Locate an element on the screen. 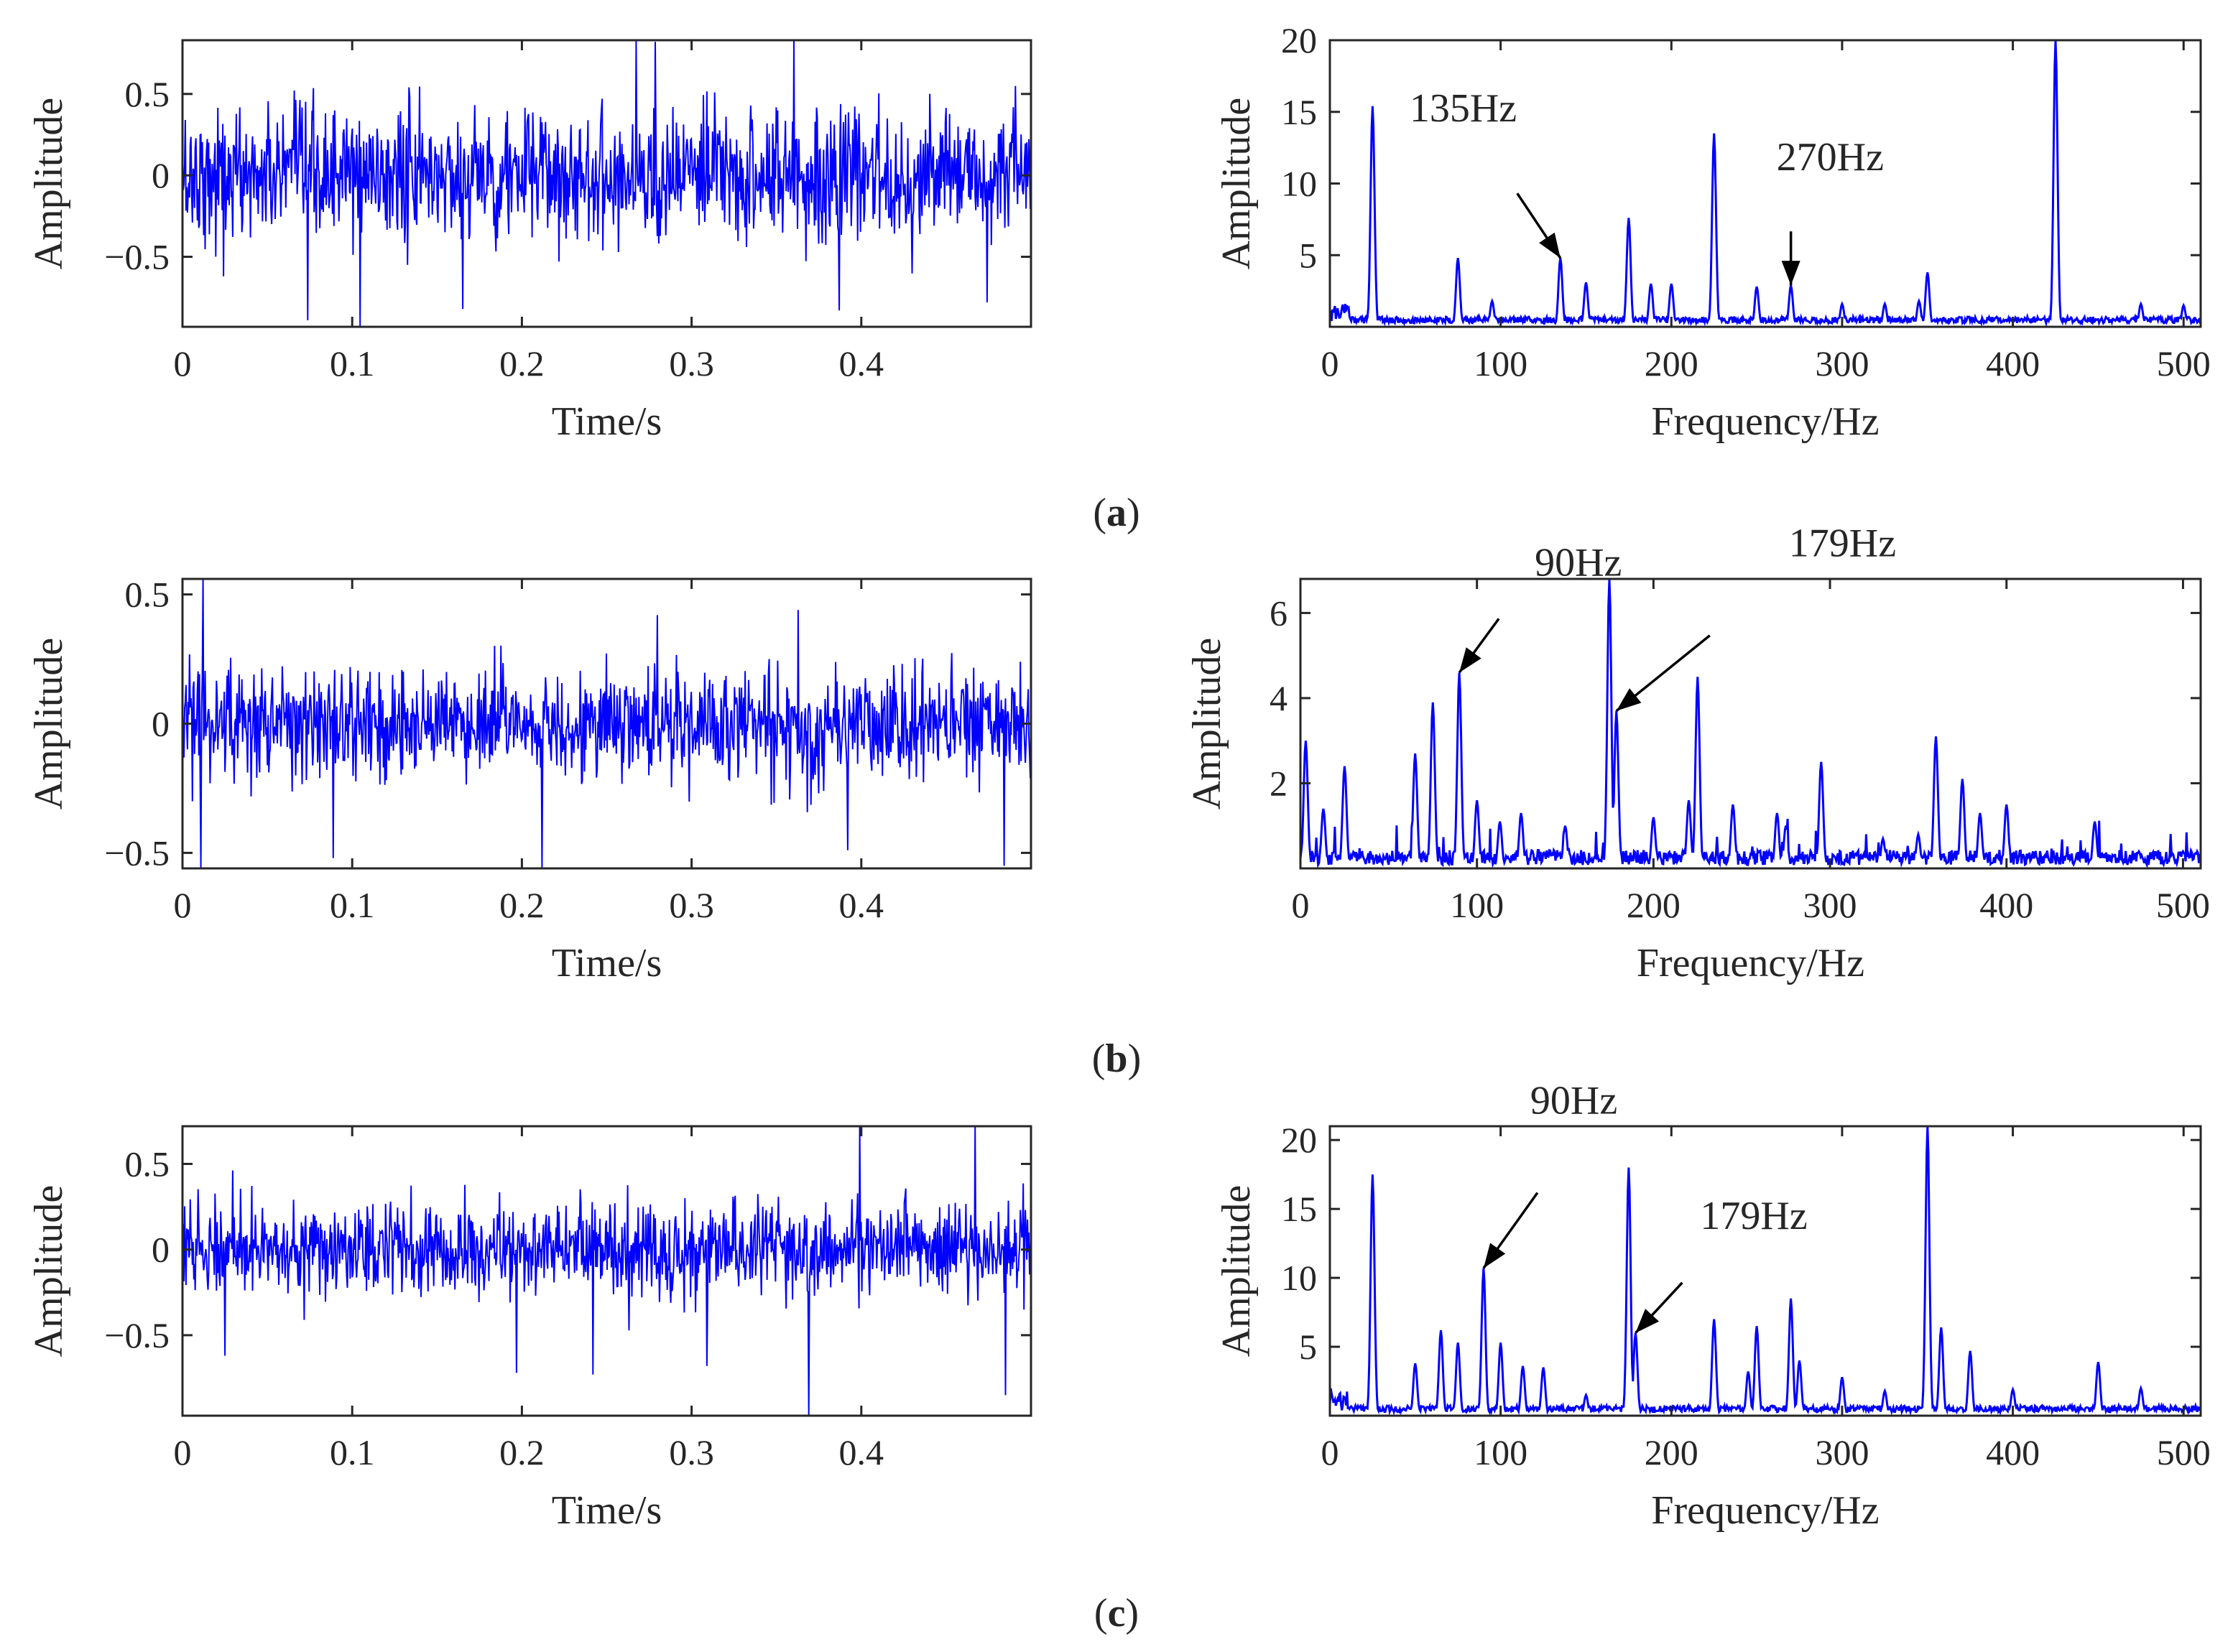 The image size is (2233, 1652). series-line-c-time is located at coordinates (606, 1271).